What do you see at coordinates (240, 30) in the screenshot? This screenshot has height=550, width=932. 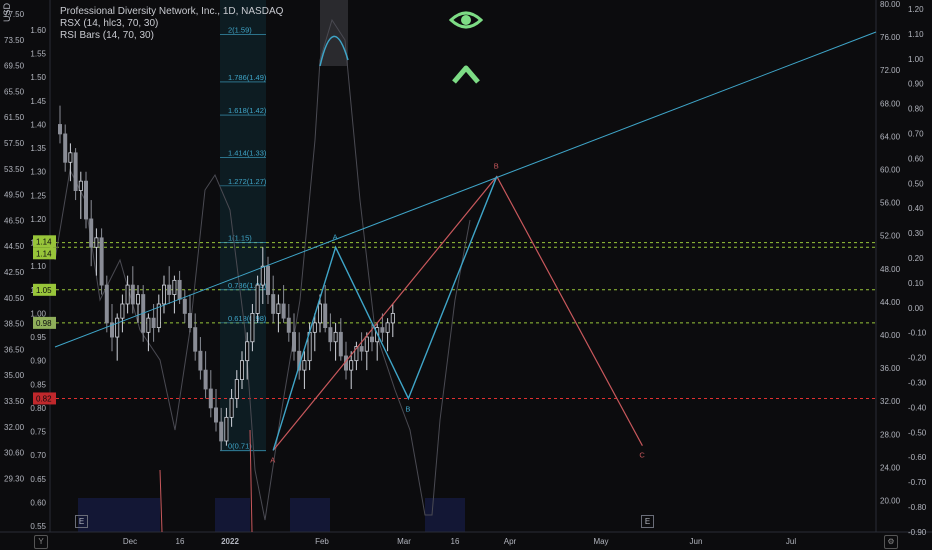 I see `fib-level-label: 2(1.59)` at bounding box center [240, 30].